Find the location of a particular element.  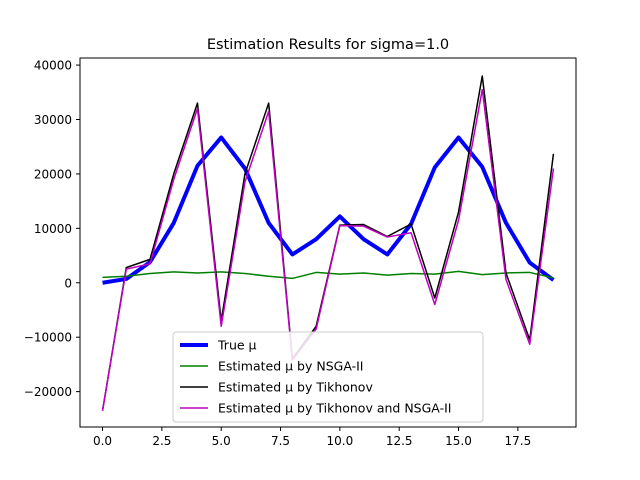

x-tick-label: 5.0 is located at coordinates (221, 441).